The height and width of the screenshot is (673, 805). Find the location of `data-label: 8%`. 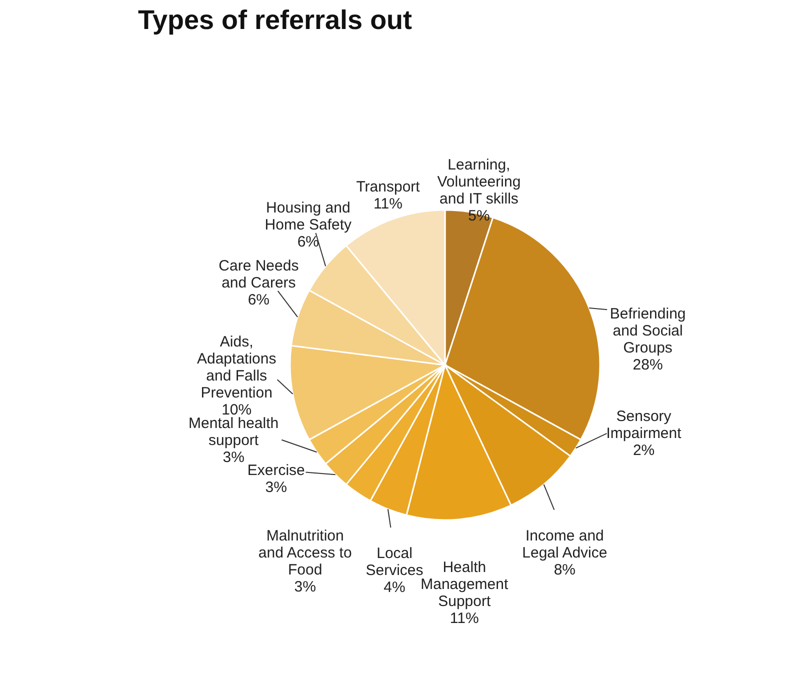

data-label: 8% is located at coordinates (565, 569).